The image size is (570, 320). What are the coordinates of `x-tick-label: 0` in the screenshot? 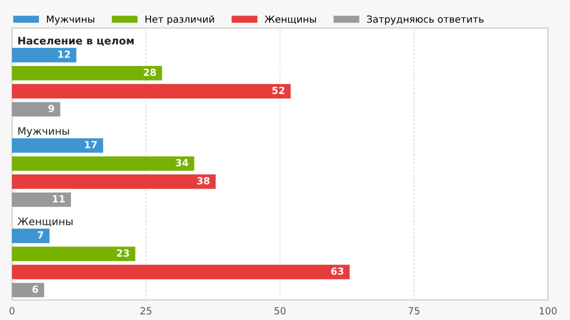 It's located at (12, 310).